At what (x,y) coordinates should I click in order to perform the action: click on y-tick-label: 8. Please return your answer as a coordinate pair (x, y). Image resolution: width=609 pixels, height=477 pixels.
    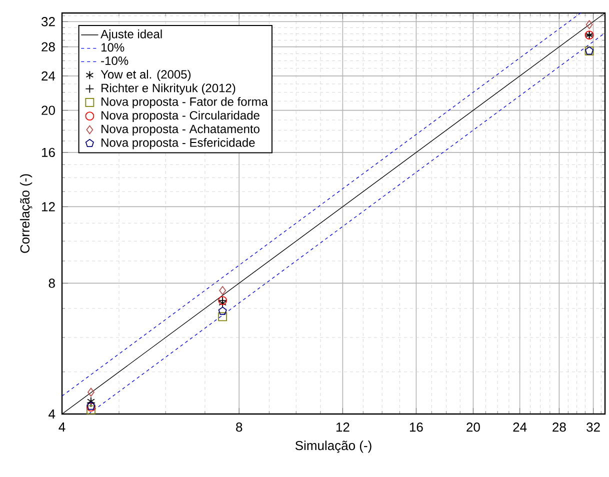
    Looking at the image, I should click on (51, 283).